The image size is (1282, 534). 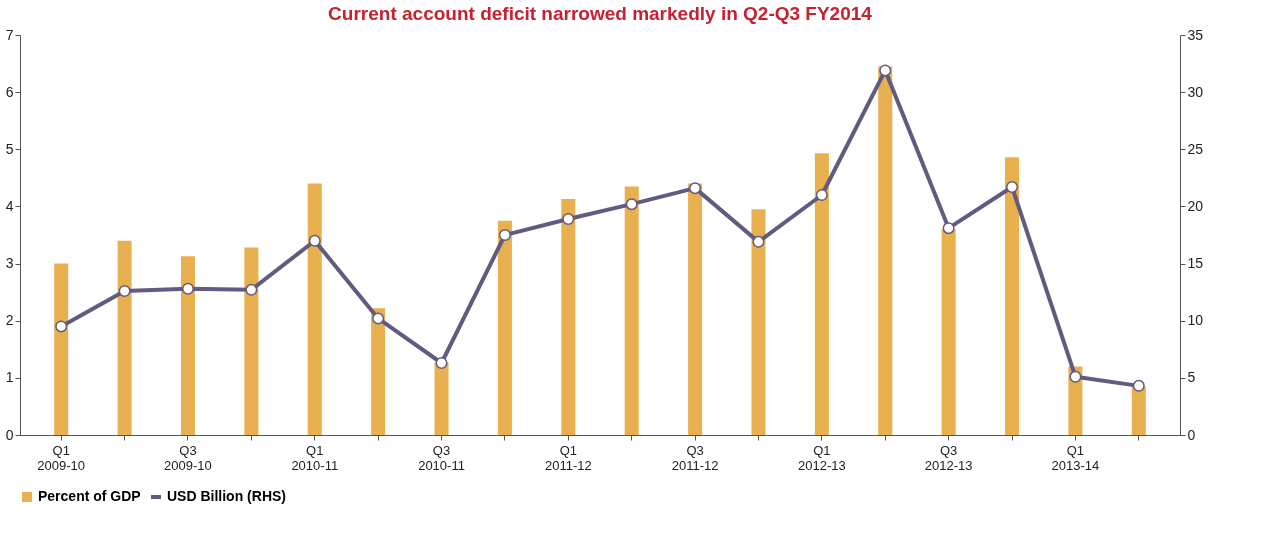 What do you see at coordinates (9, 320) in the screenshot?
I see `y-tick-label: 2` at bounding box center [9, 320].